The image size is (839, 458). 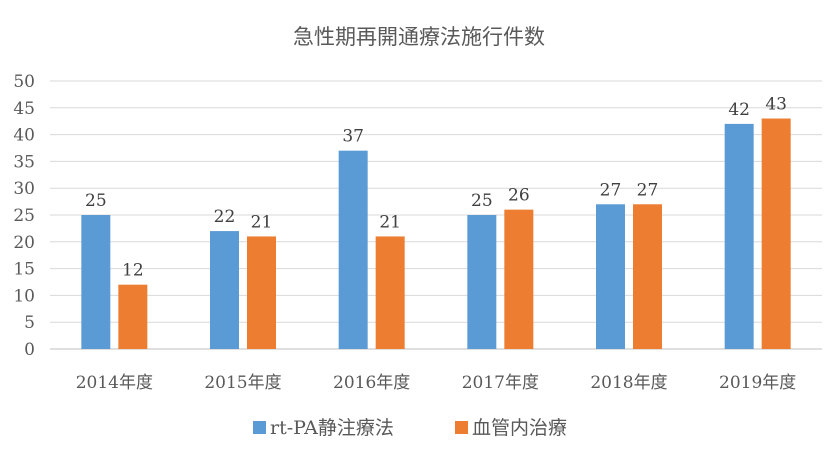 I want to click on legend-label-endovascular: 血管内治療, so click(x=519, y=428).